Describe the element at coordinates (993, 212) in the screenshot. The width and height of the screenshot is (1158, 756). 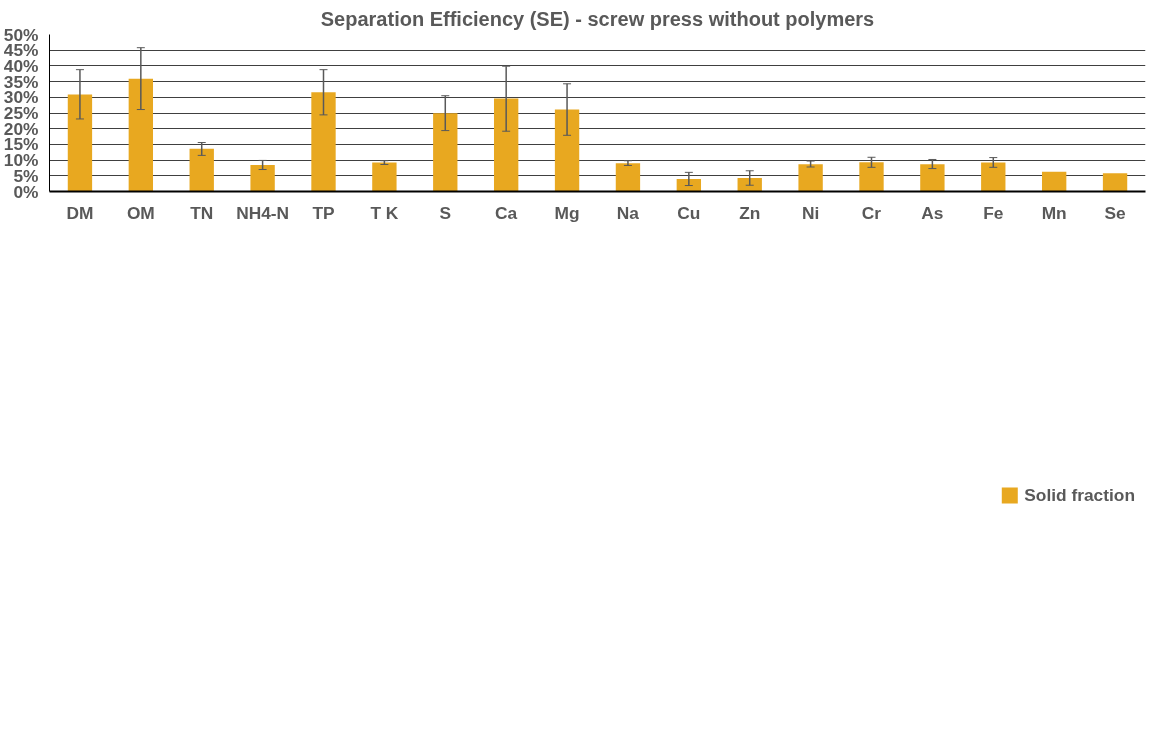
I see `x-tick-label: Fe` at that location.